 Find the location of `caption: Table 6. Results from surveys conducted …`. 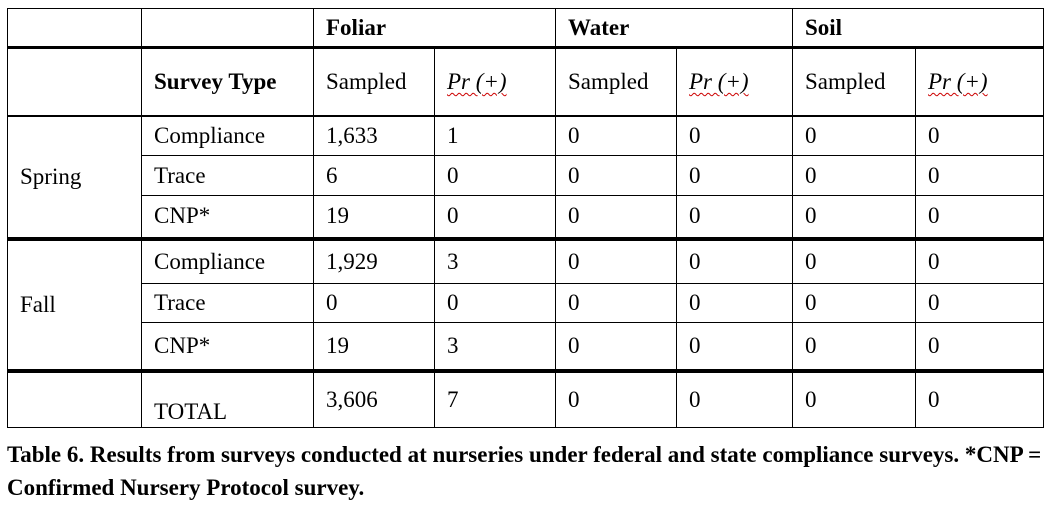

caption: Table 6. Results from surveys conducted … is located at coordinates (524, 471).